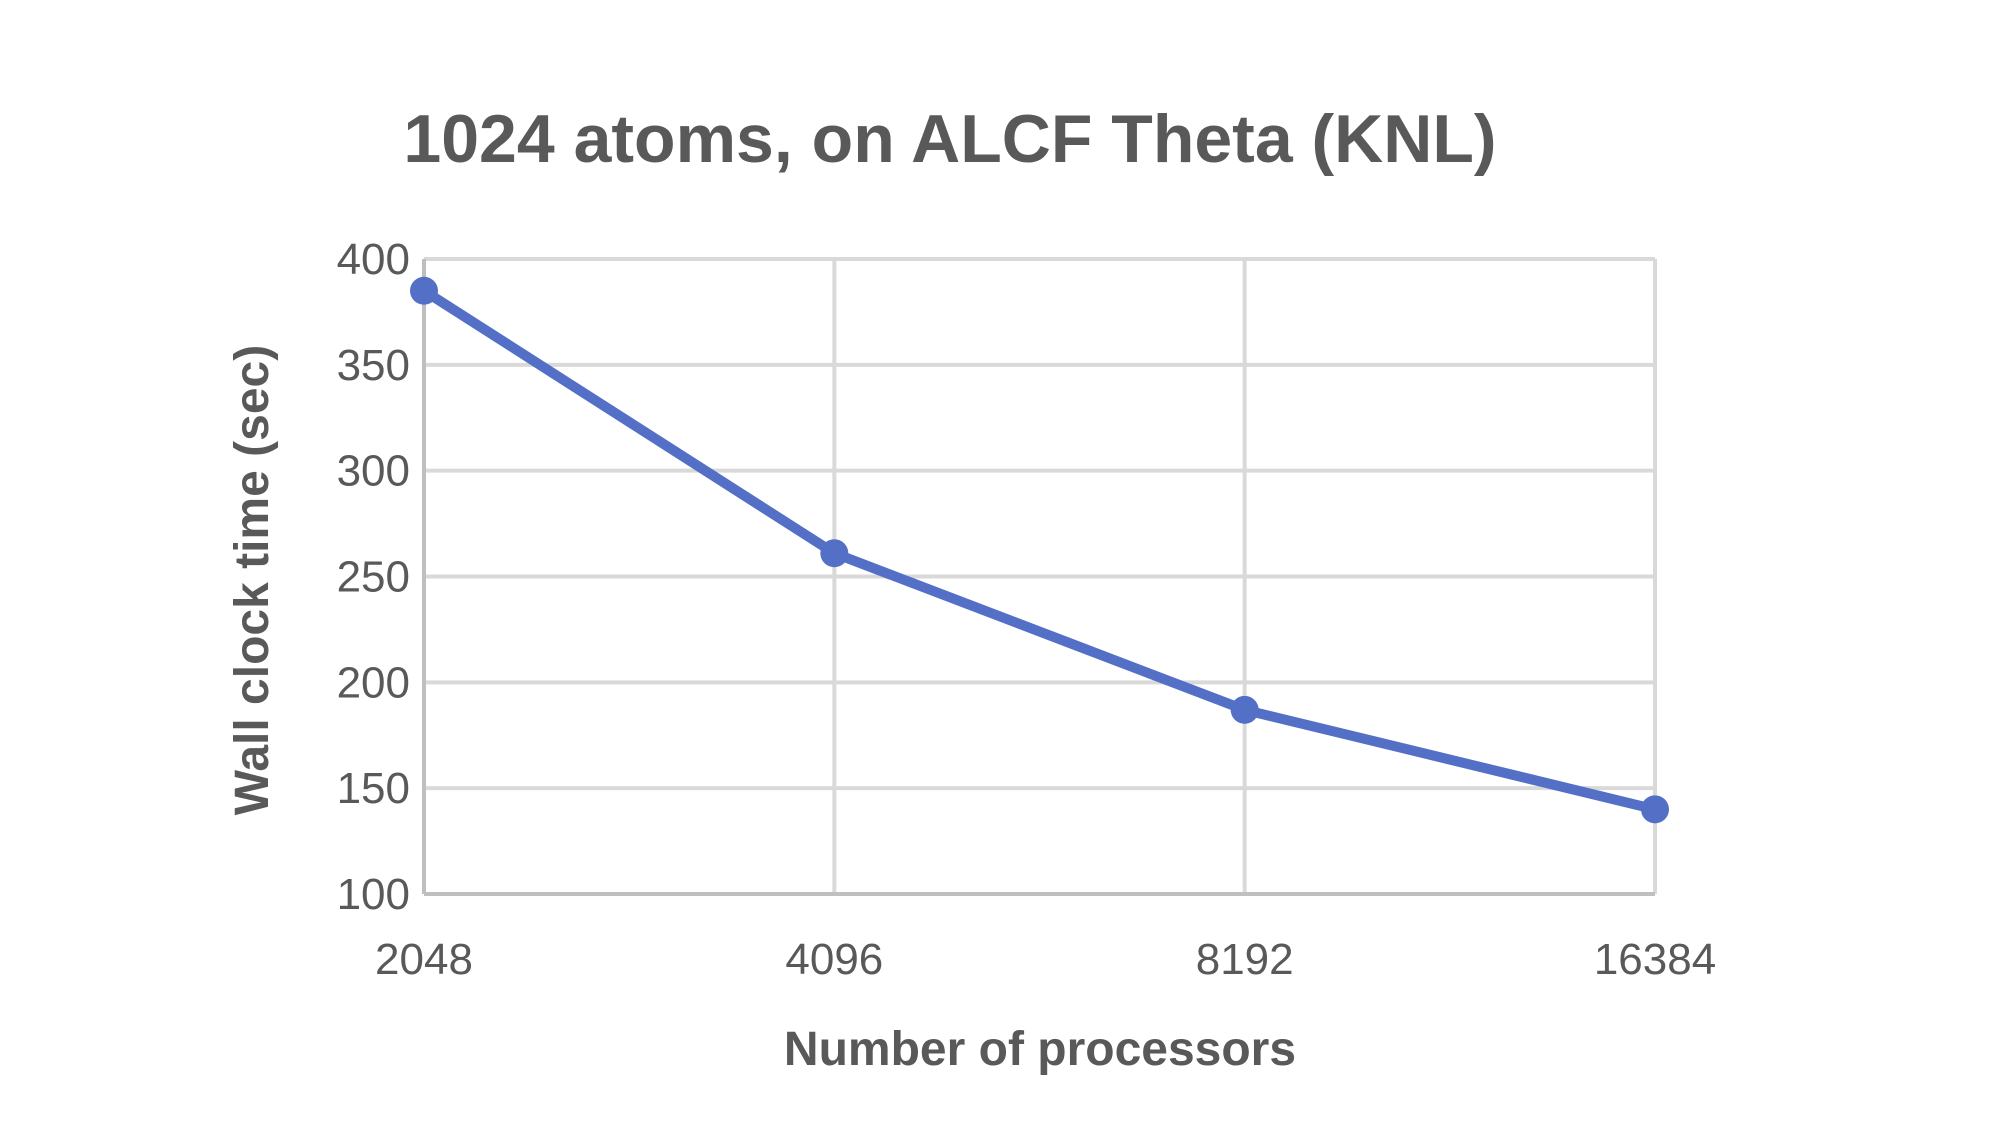  What do you see at coordinates (373, 894) in the screenshot?
I see `y-tick-label: 100` at bounding box center [373, 894].